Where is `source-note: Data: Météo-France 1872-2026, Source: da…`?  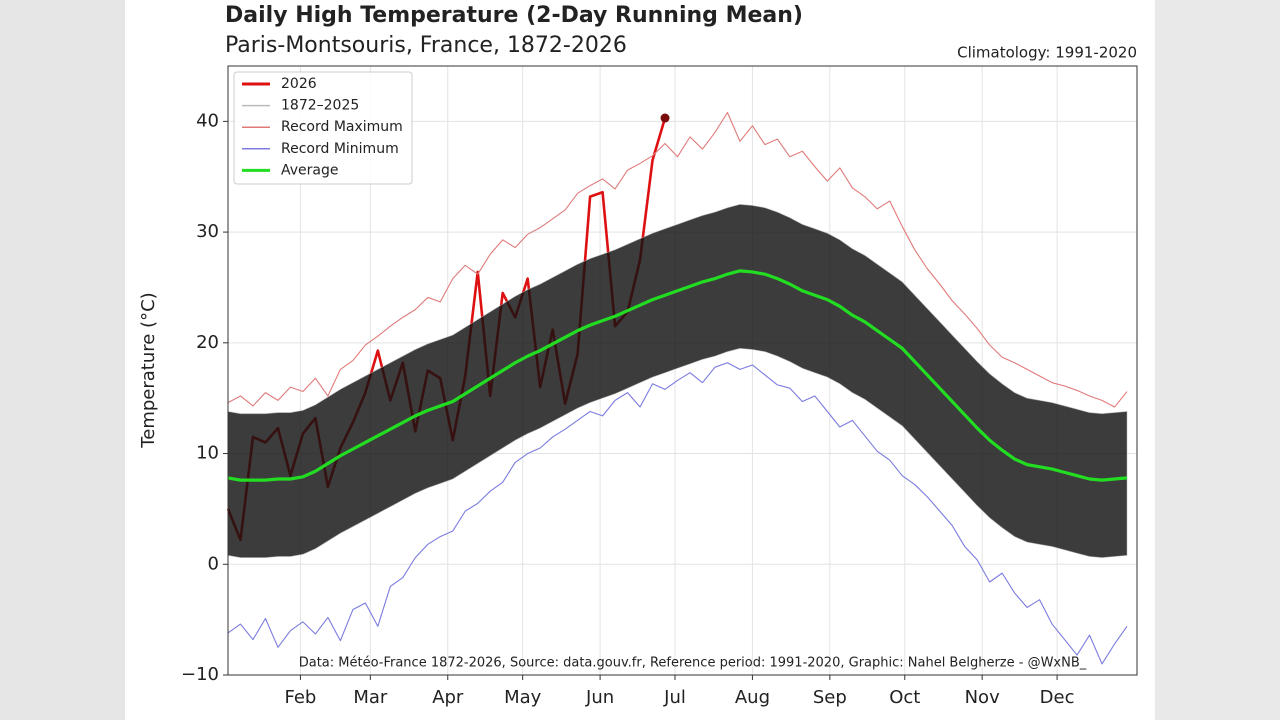 source-note: Data: Météo-France 1872-2026, Source: da… is located at coordinates (693, 663).